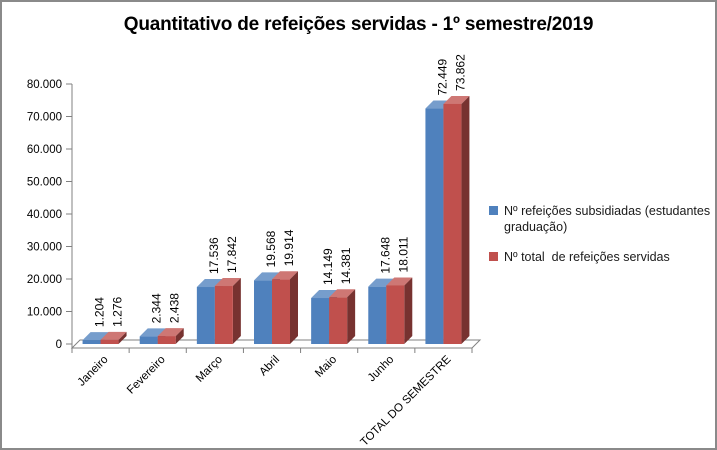  Describe the element at coordinates (403, 254) in the screenshot. I see `bar-value-label: 18.011` at that location.